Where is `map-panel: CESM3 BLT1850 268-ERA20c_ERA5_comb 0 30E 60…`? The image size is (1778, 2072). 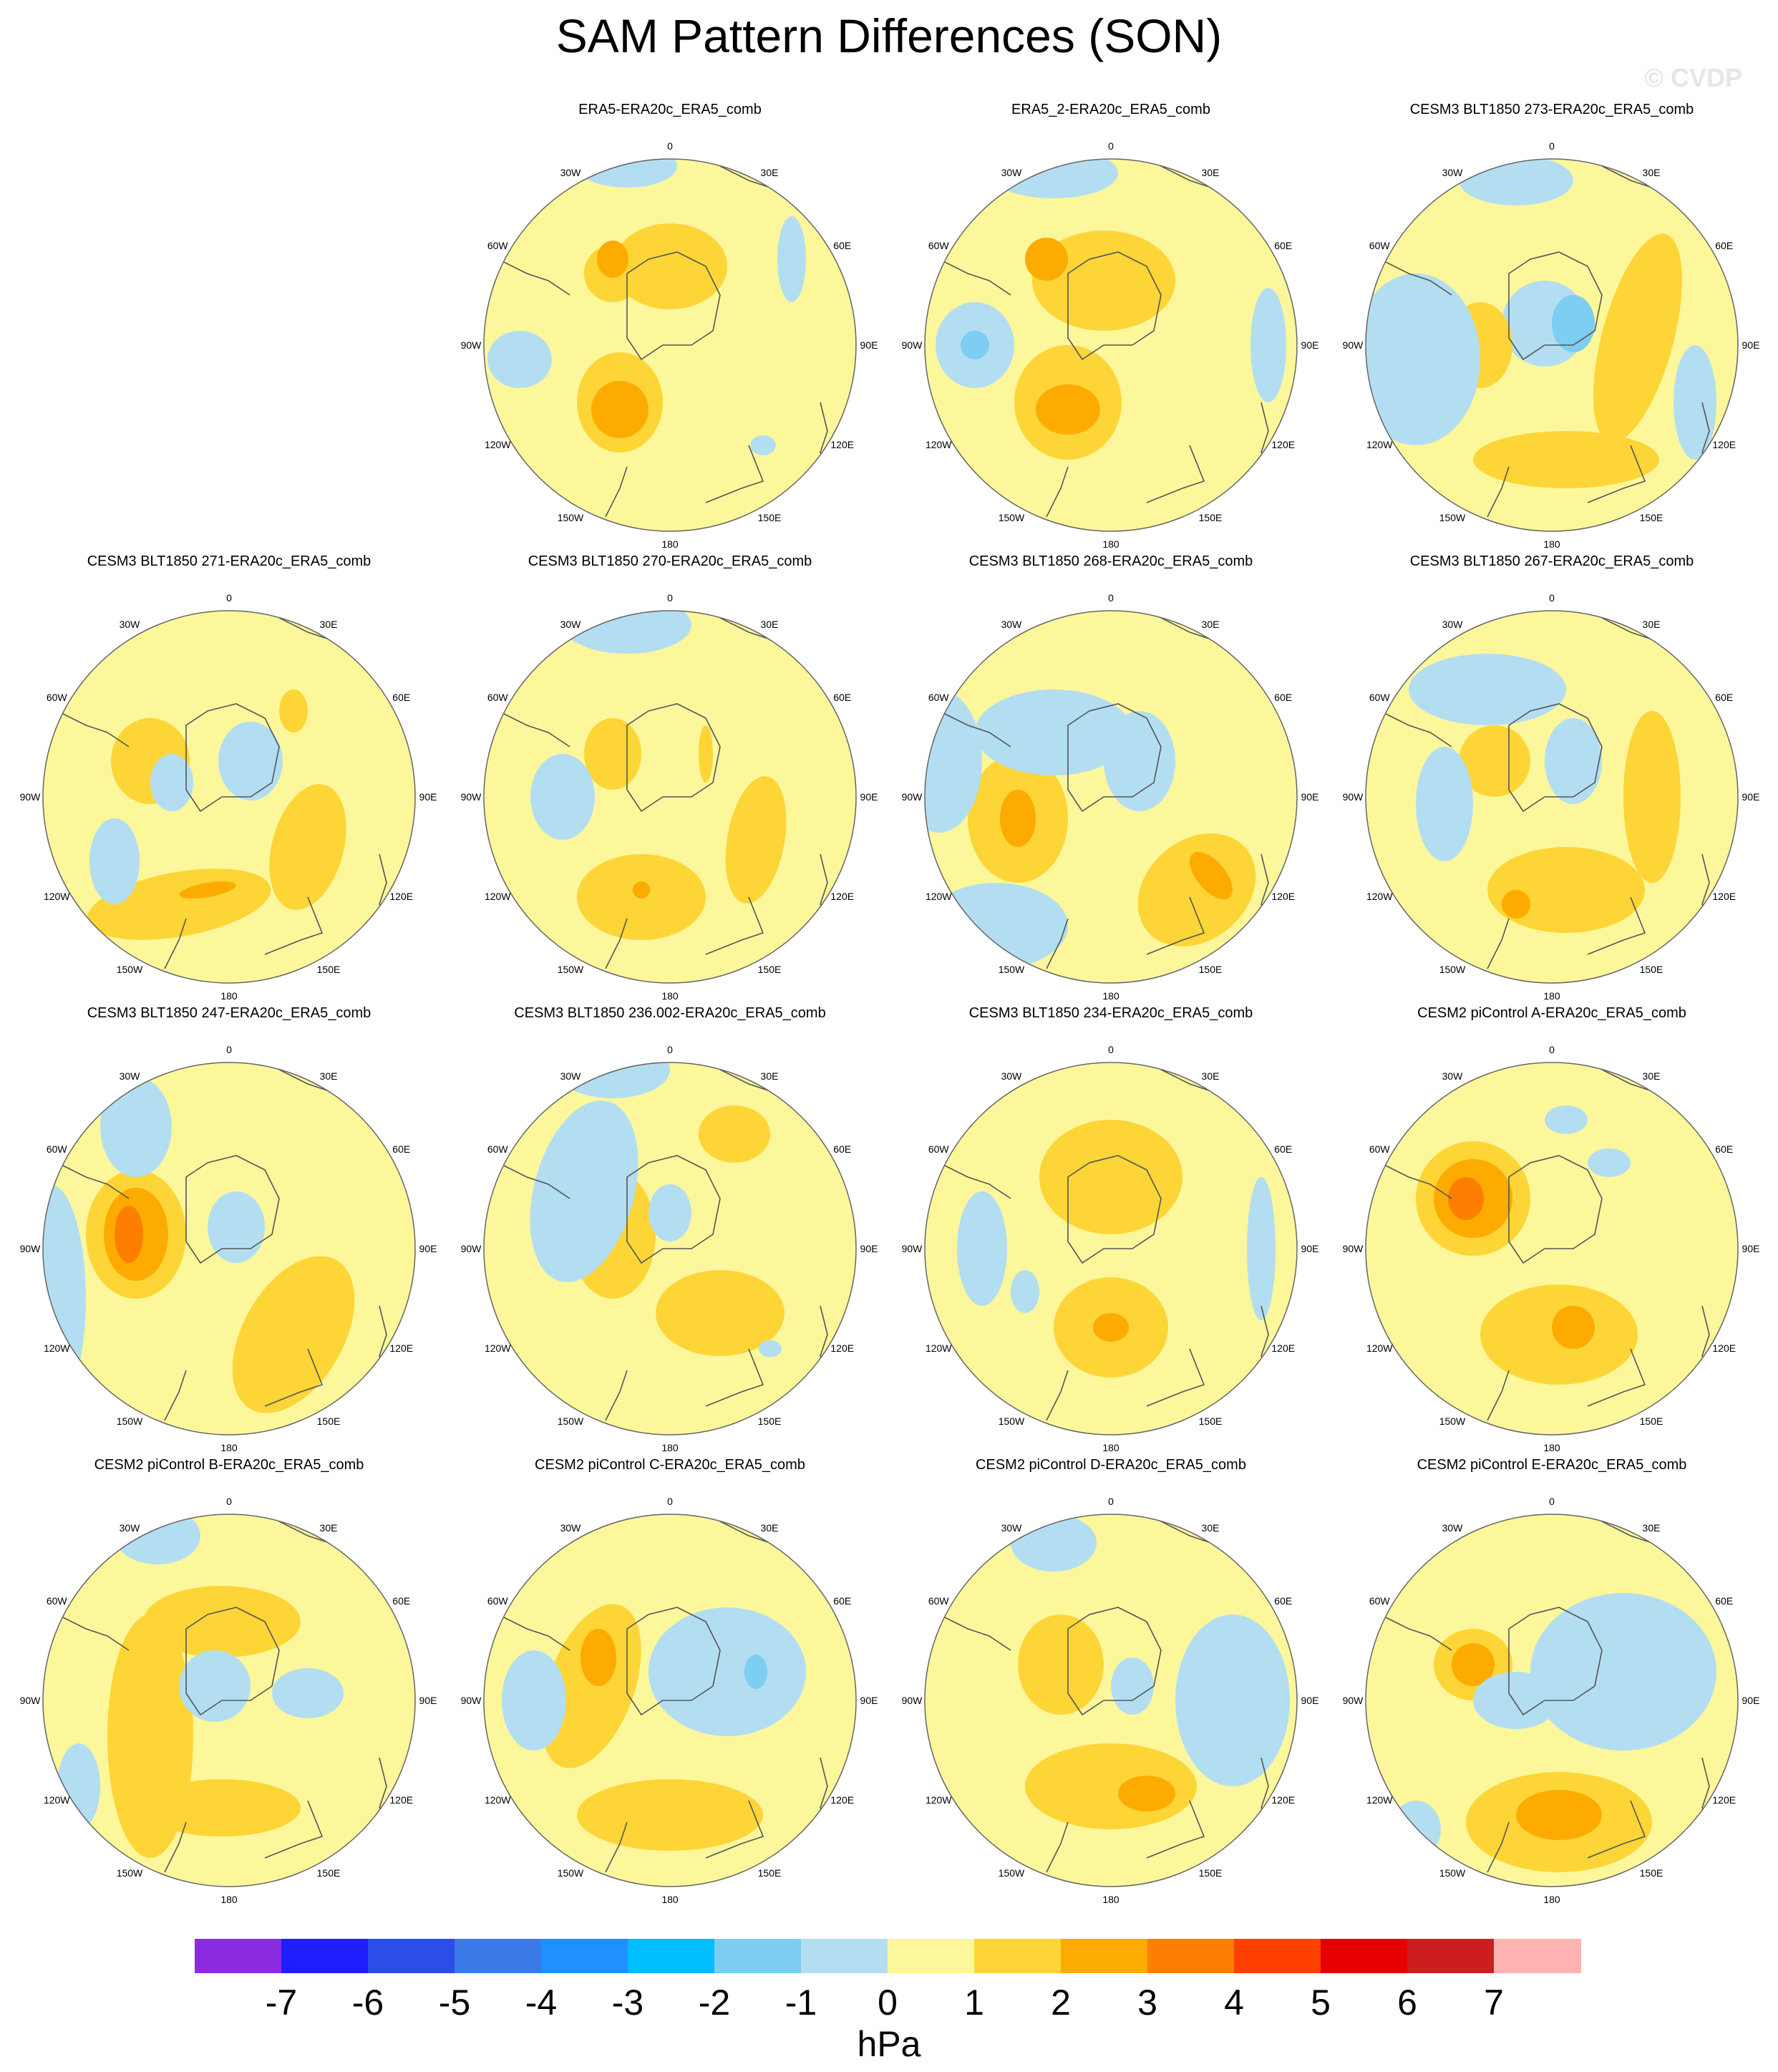 map-panel: CESM3 BLT1850 268-ERA20c_ERA5_comb 0 30E 60… is located at coordinates (1111, 782).